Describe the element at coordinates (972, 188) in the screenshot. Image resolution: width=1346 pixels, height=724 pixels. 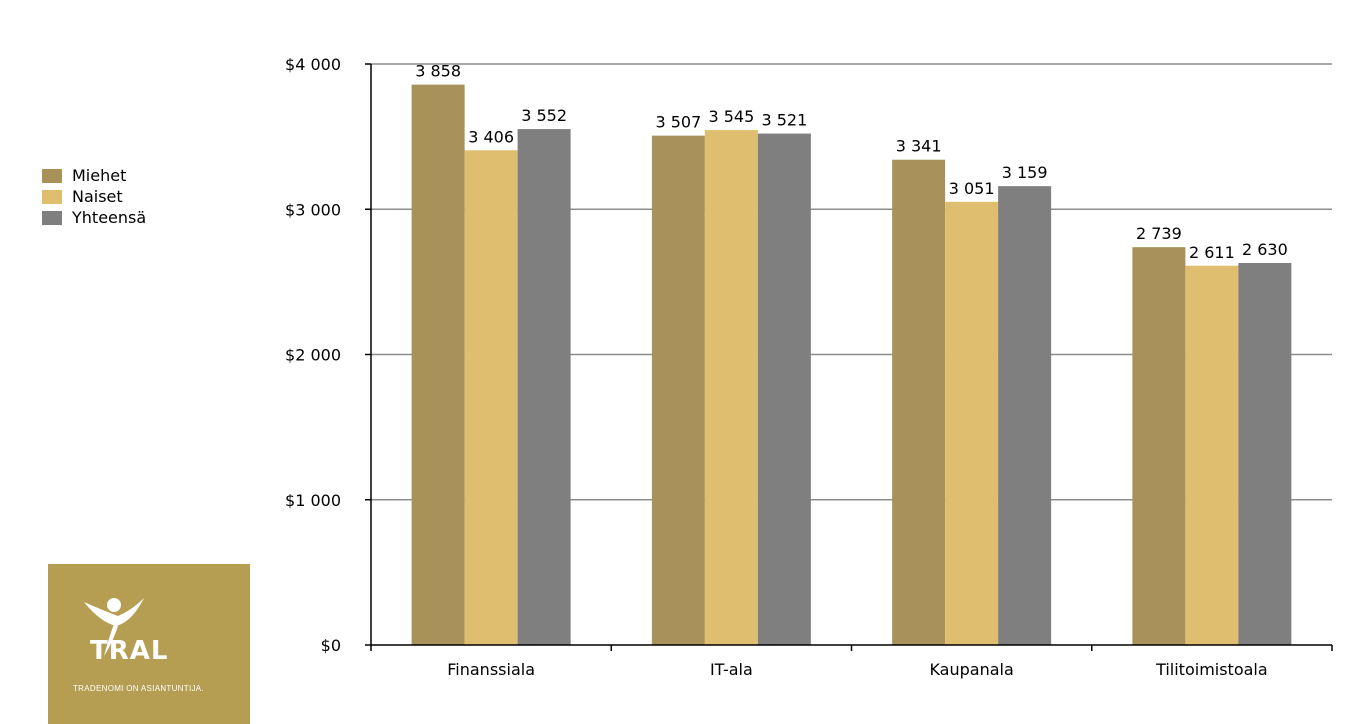
I see `data-label: 3 051` at that location.